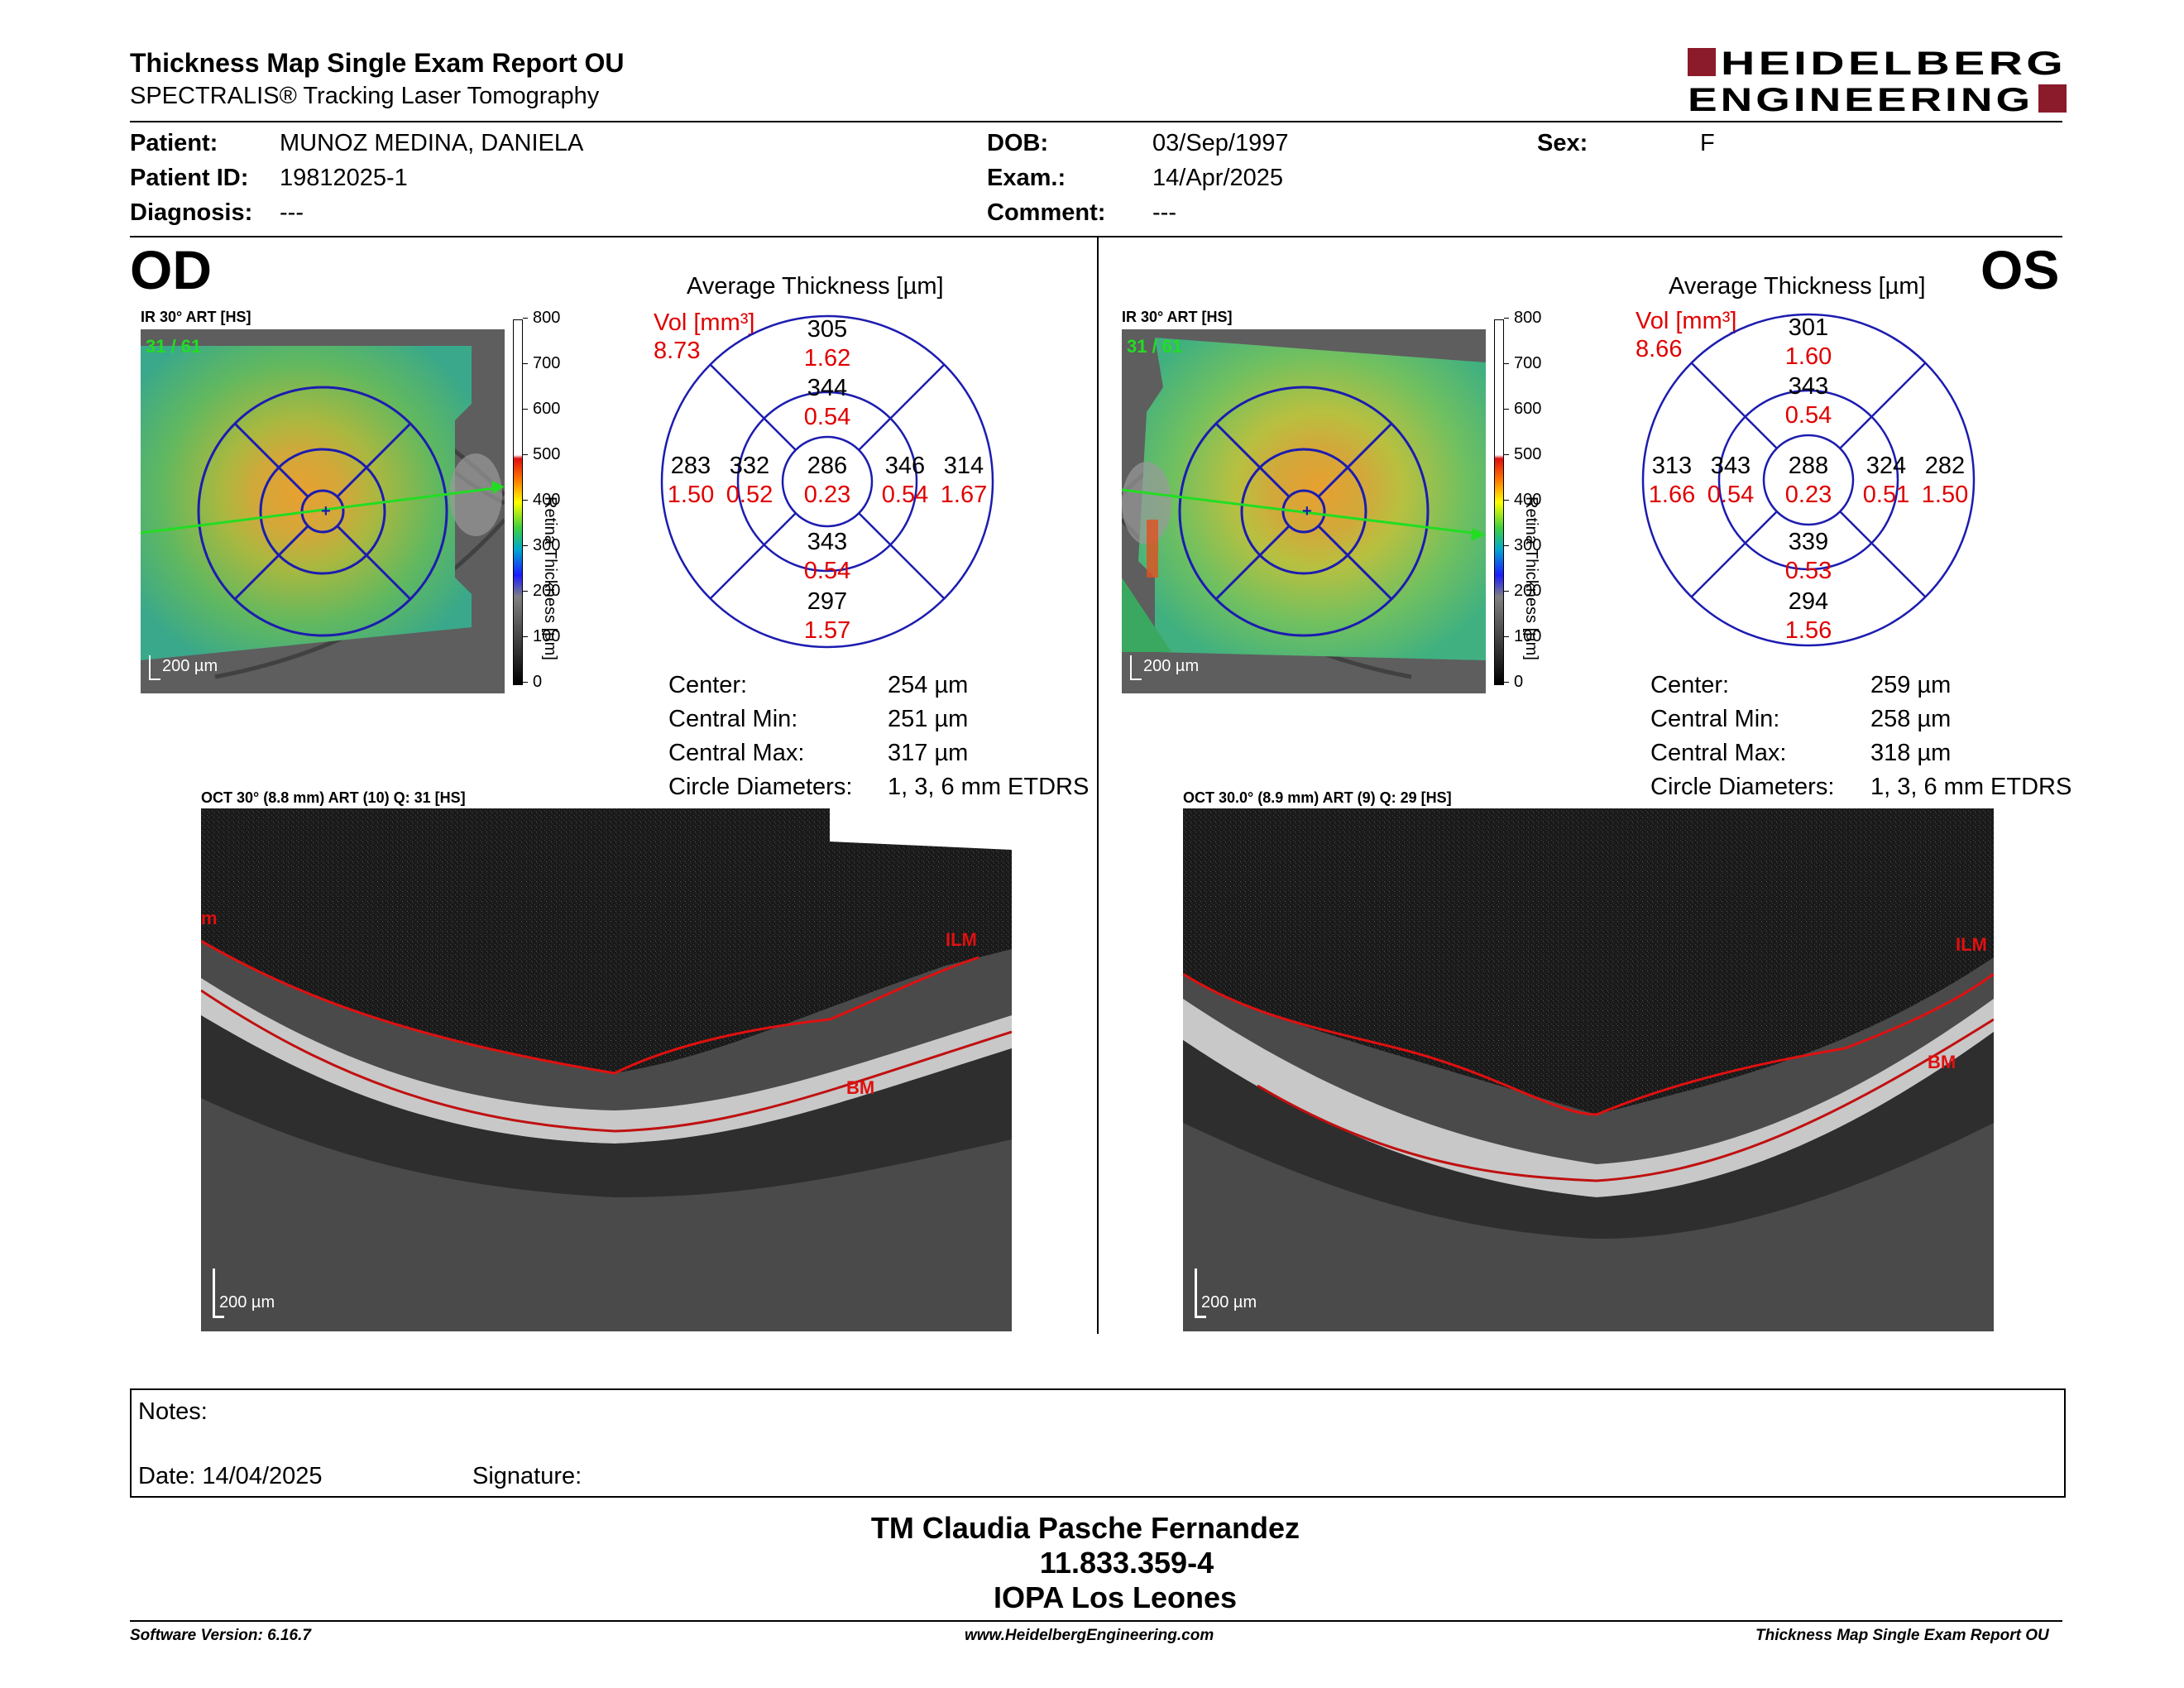 The image size is (2184, 1688). I want to click on os-eye-label: OS, so click(2020, 269).